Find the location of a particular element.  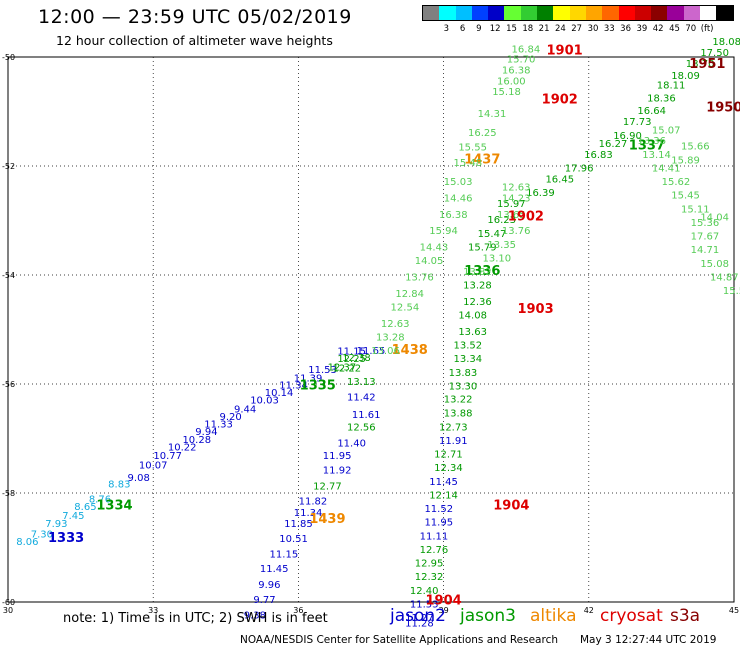

wave-height-value: 11.65 is located at coordinates (371, 351).